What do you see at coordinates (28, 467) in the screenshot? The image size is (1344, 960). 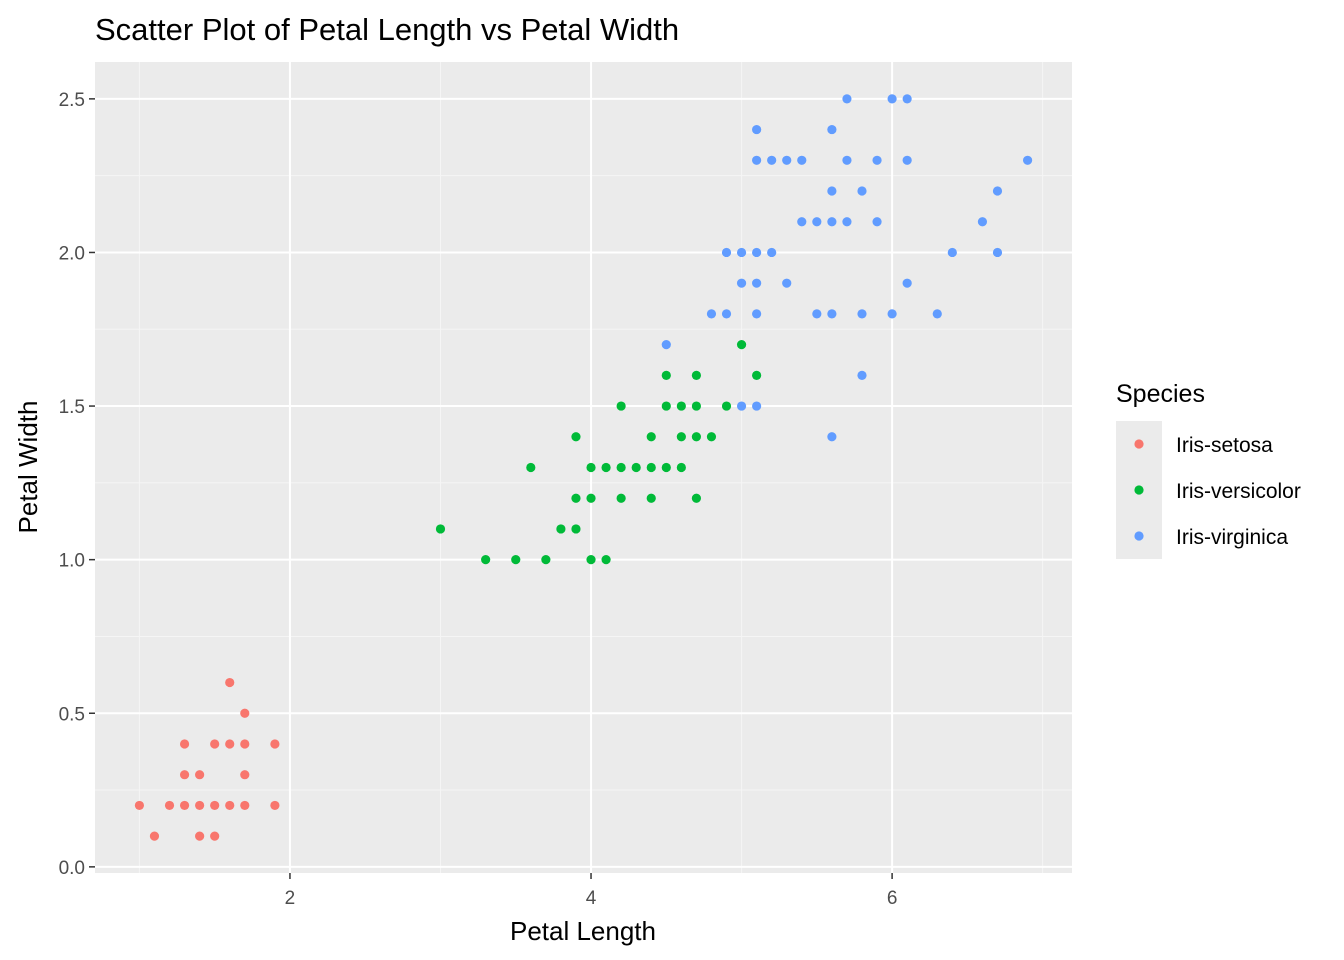 I see `y-axis-title: Petal Width` at bounding box center [28, 467].